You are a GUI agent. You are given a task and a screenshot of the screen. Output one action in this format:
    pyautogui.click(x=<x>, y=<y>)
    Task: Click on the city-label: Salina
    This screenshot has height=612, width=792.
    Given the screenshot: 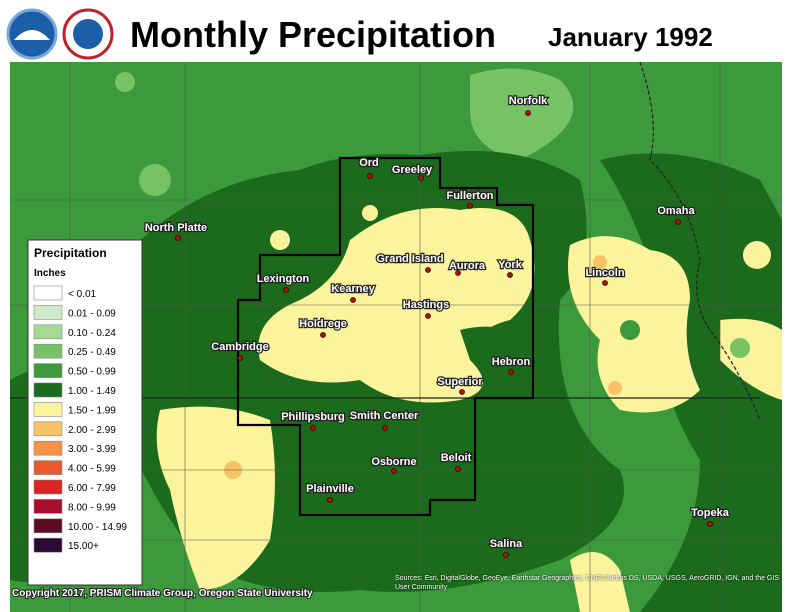 What is the action you would take?
    pyautogui.click(x=506, y=544)
    